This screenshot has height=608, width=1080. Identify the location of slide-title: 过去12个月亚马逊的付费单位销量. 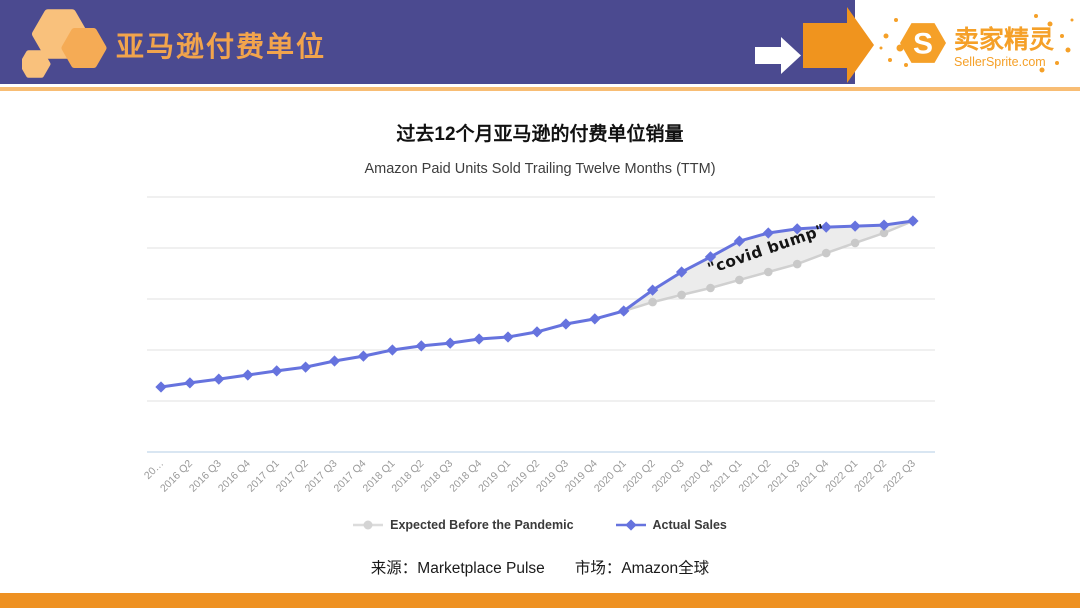
(540, 134).